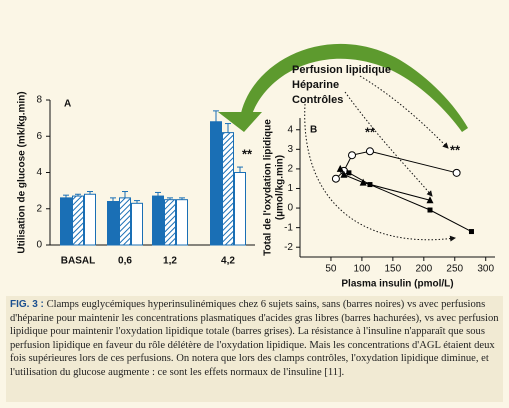 This screenshot has height=408, width=509. I want to click on y-tick-label: 6, so click(39, 136).